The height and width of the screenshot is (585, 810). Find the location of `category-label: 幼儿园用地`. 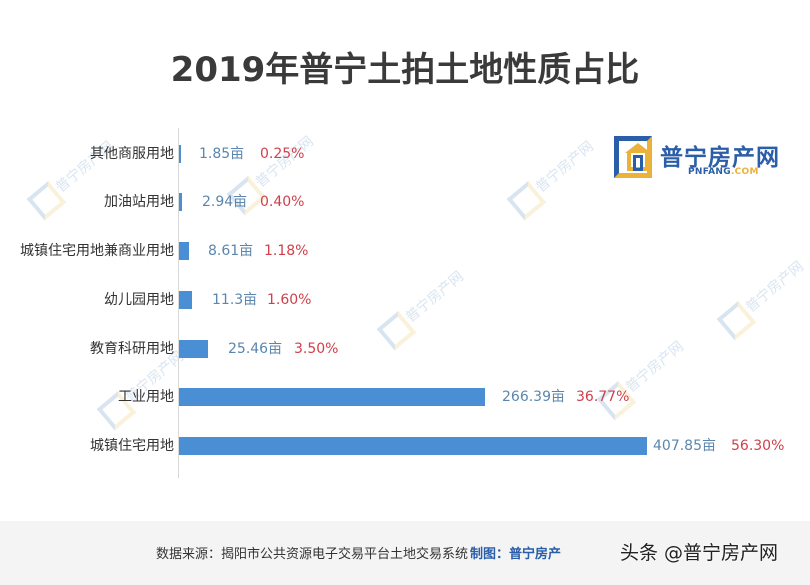

category-label: 幼儿园用地 is located at coordinates (139, 300).